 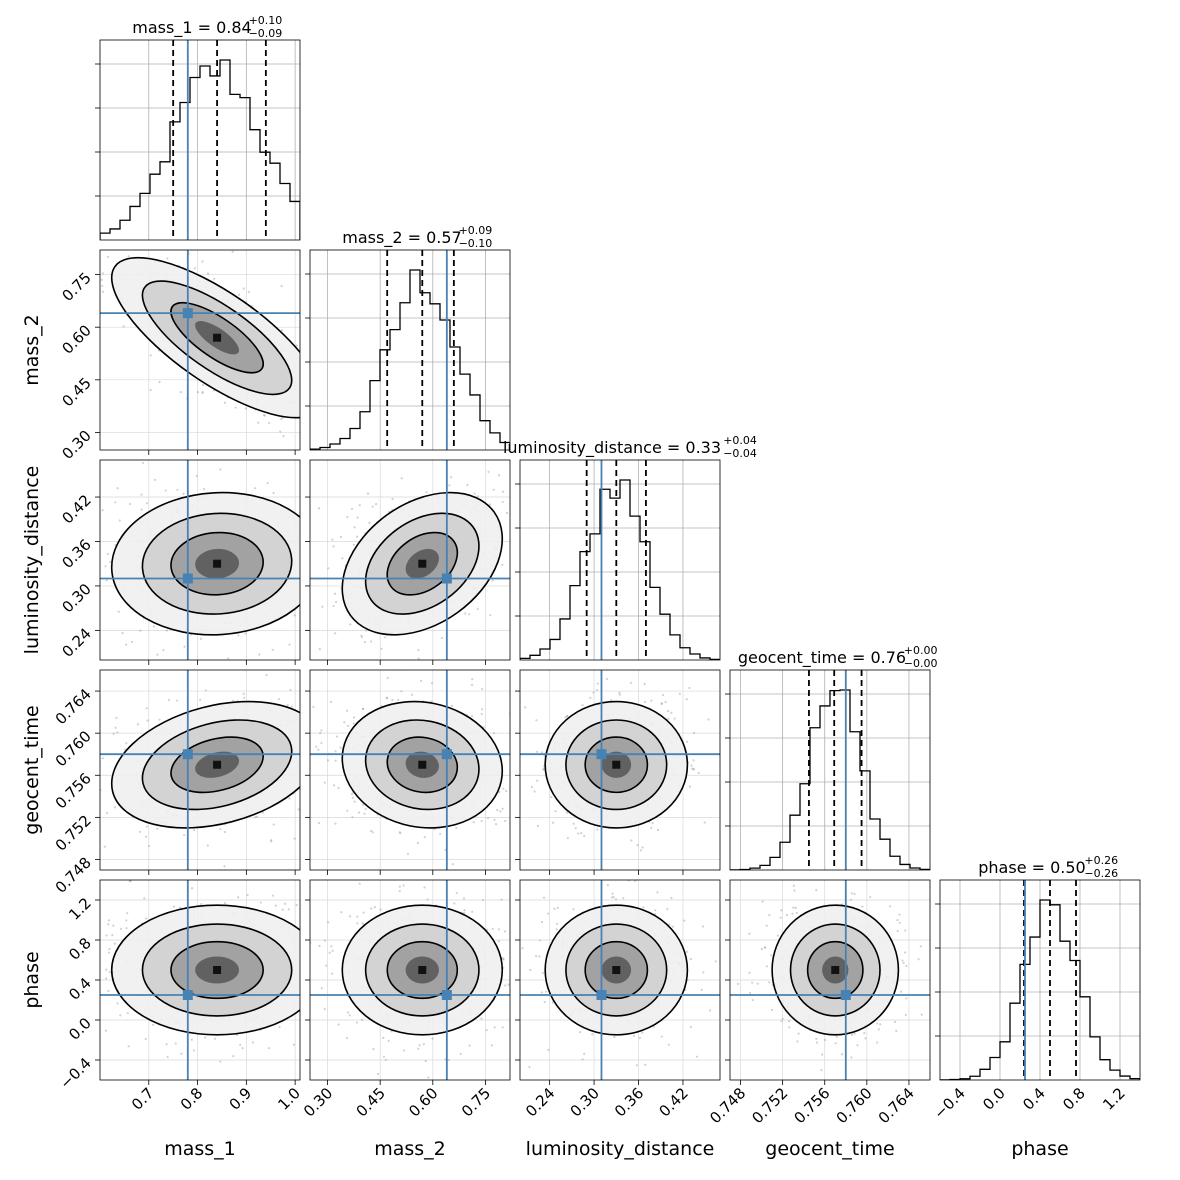 What do you see at coordinates (266, 33) in the screenshot?
I see `hist-title-err-minus: −0.09` at bounding box center [266, 33].